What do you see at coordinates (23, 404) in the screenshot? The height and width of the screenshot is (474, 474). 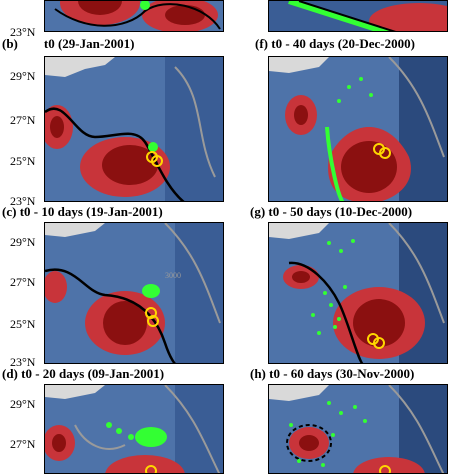 I see `lat-label-29n-d: 29°N` at bounding box center [23, 404].